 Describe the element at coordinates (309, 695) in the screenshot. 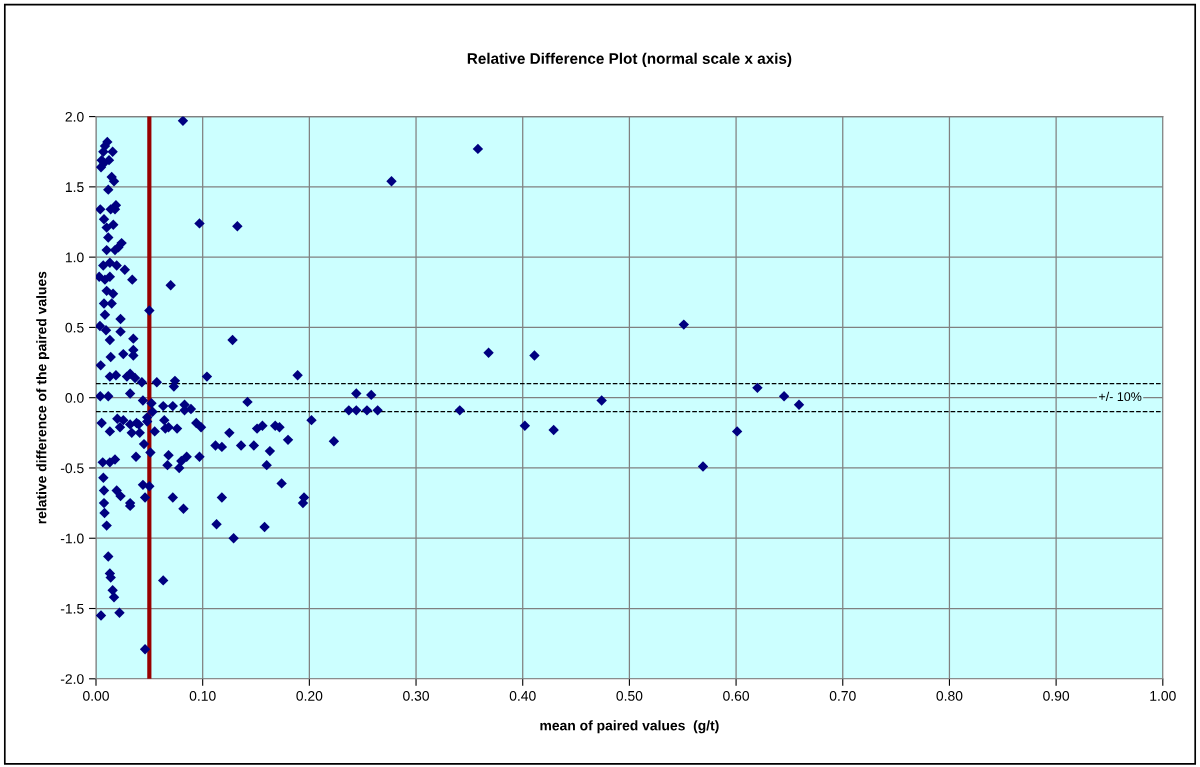

I see `x-tick-label: 0.20` at that location.